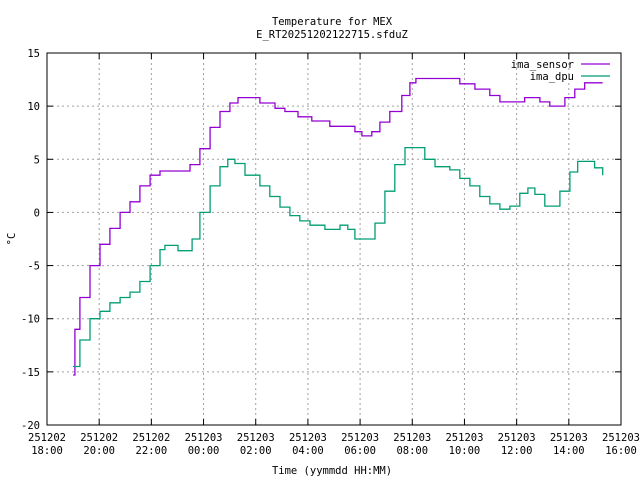 This screenshot has width=640, height=484. I want to click on legend-label: ima_sensor, so click(542, 65).